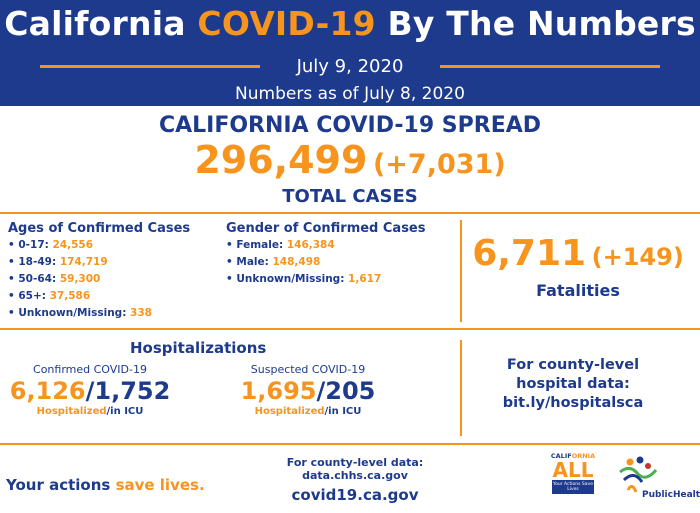 The width and height of the screenshot is (700, 513). Describe the element at coordinates (281, 160) in the screenshot. I see `total-cases-number: 296,499` at that location.